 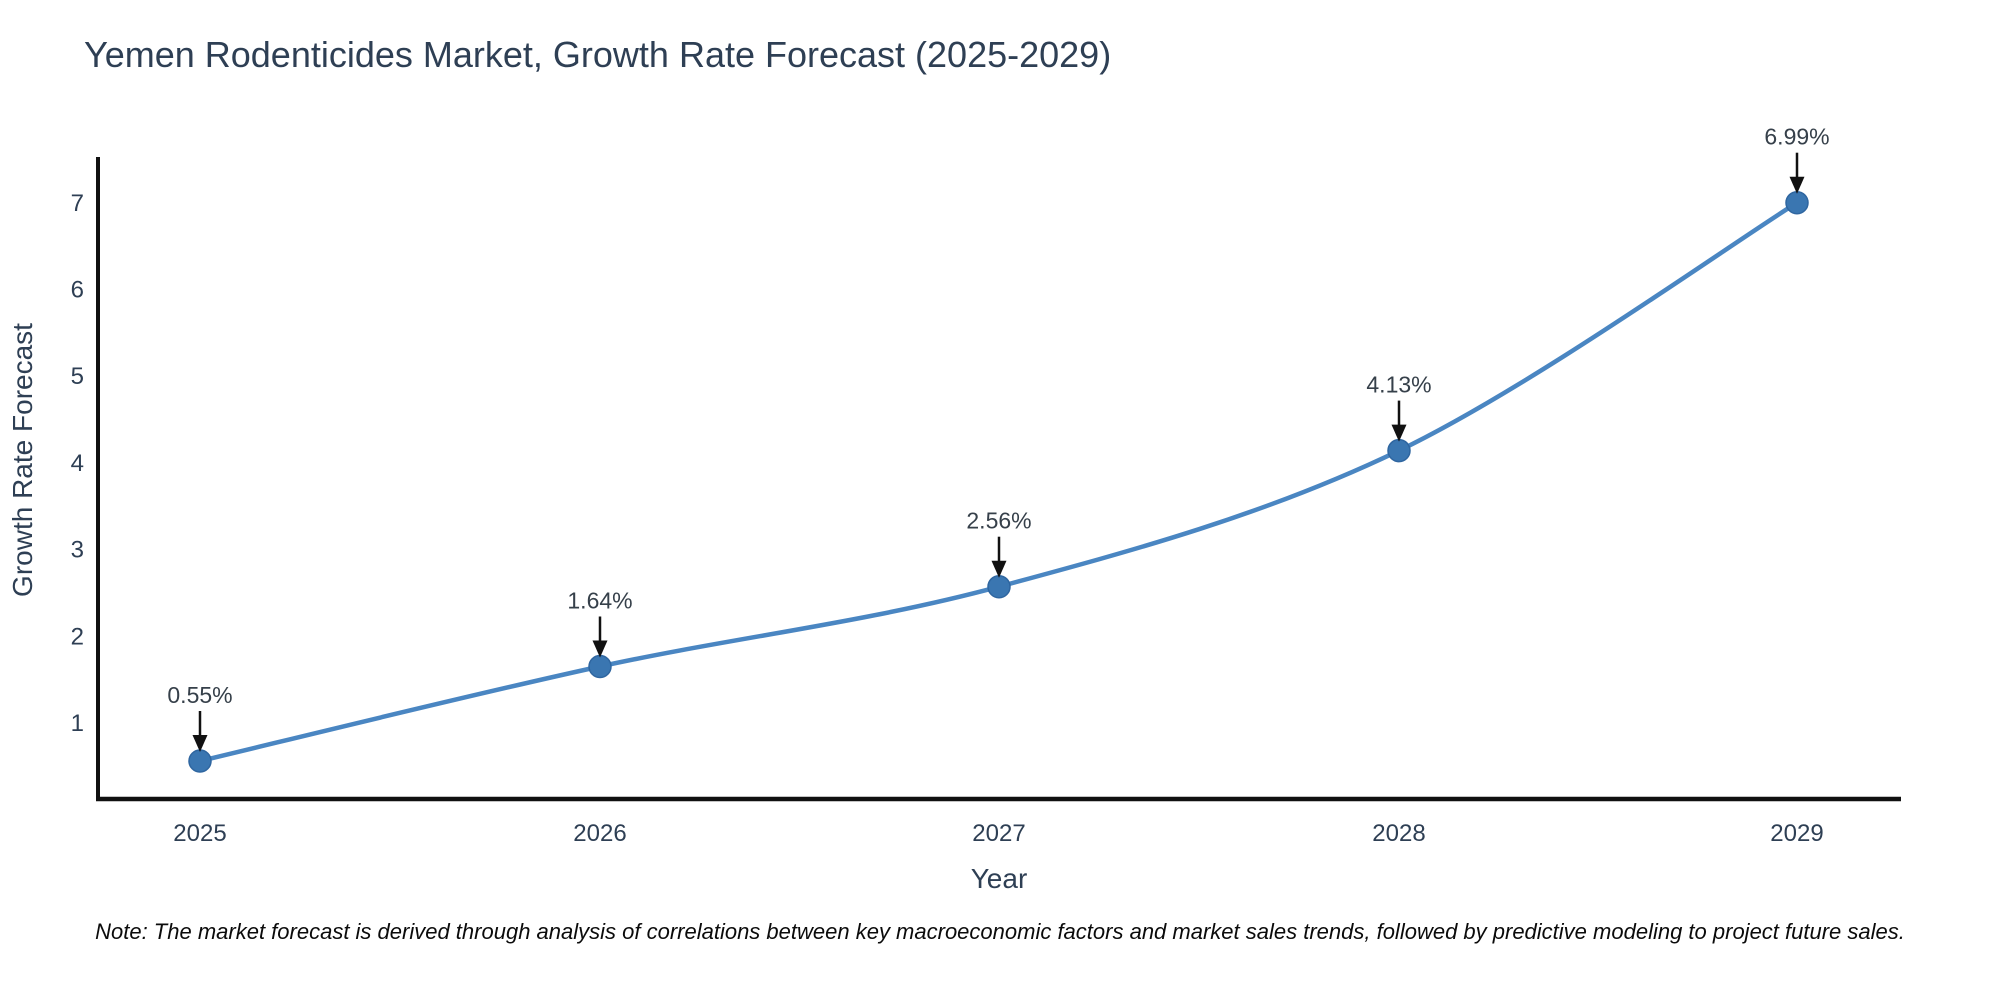 I want to click on x-tick-label: 2025, so click(x=199, y=833).